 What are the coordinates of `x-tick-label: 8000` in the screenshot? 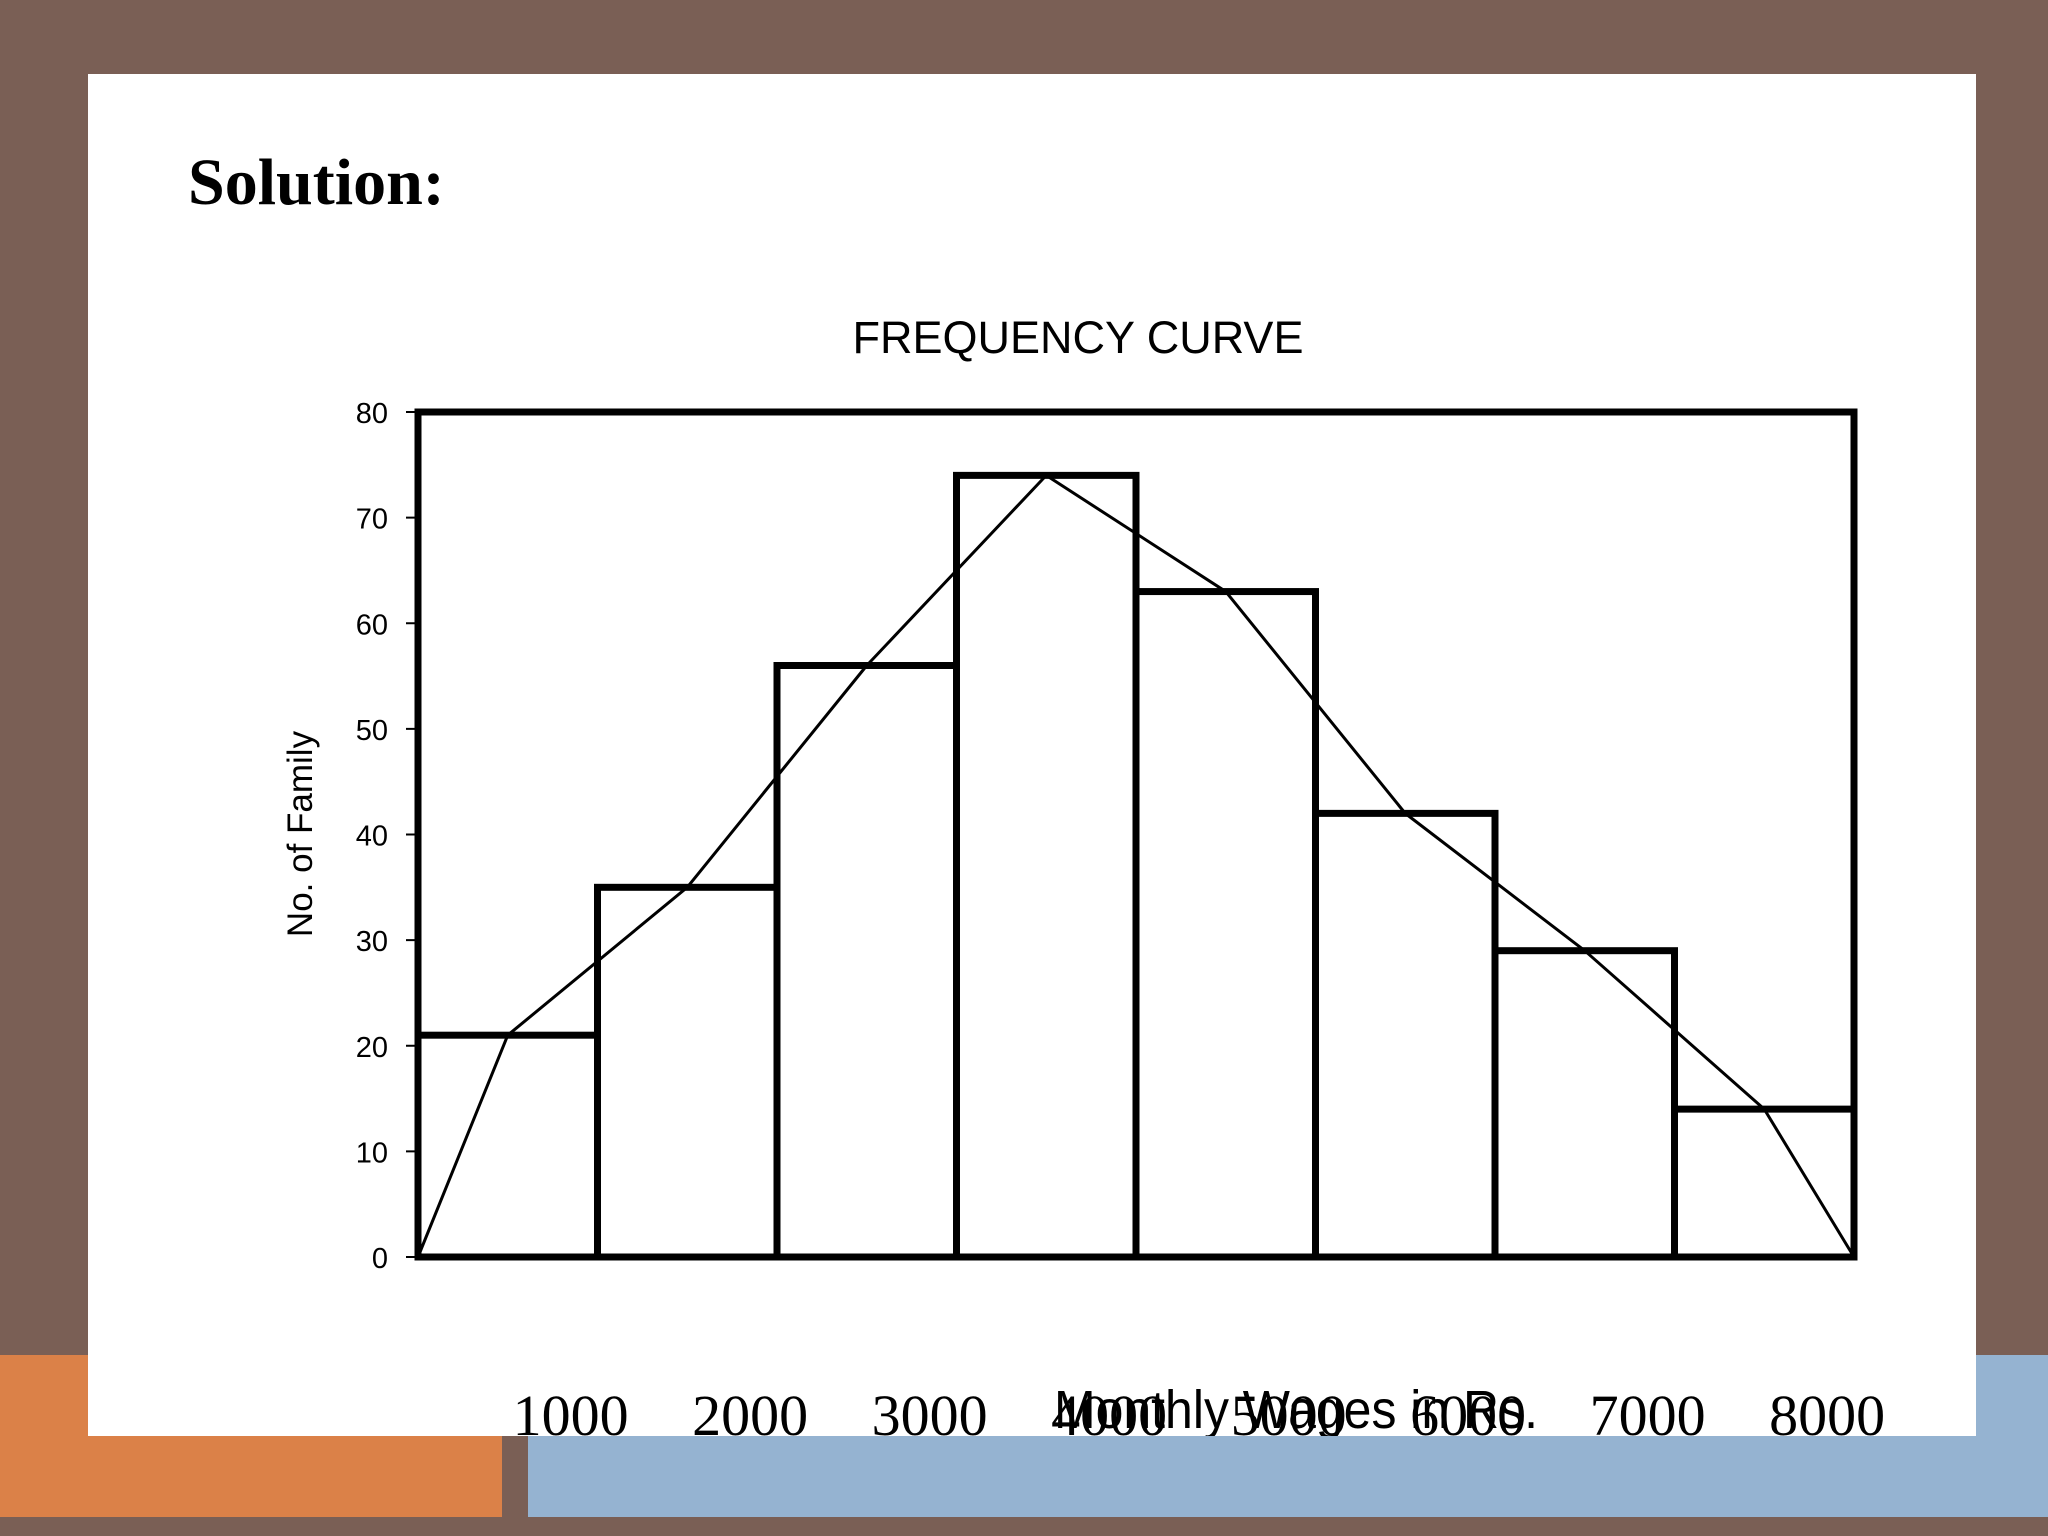 It's located at (1827, 1409).